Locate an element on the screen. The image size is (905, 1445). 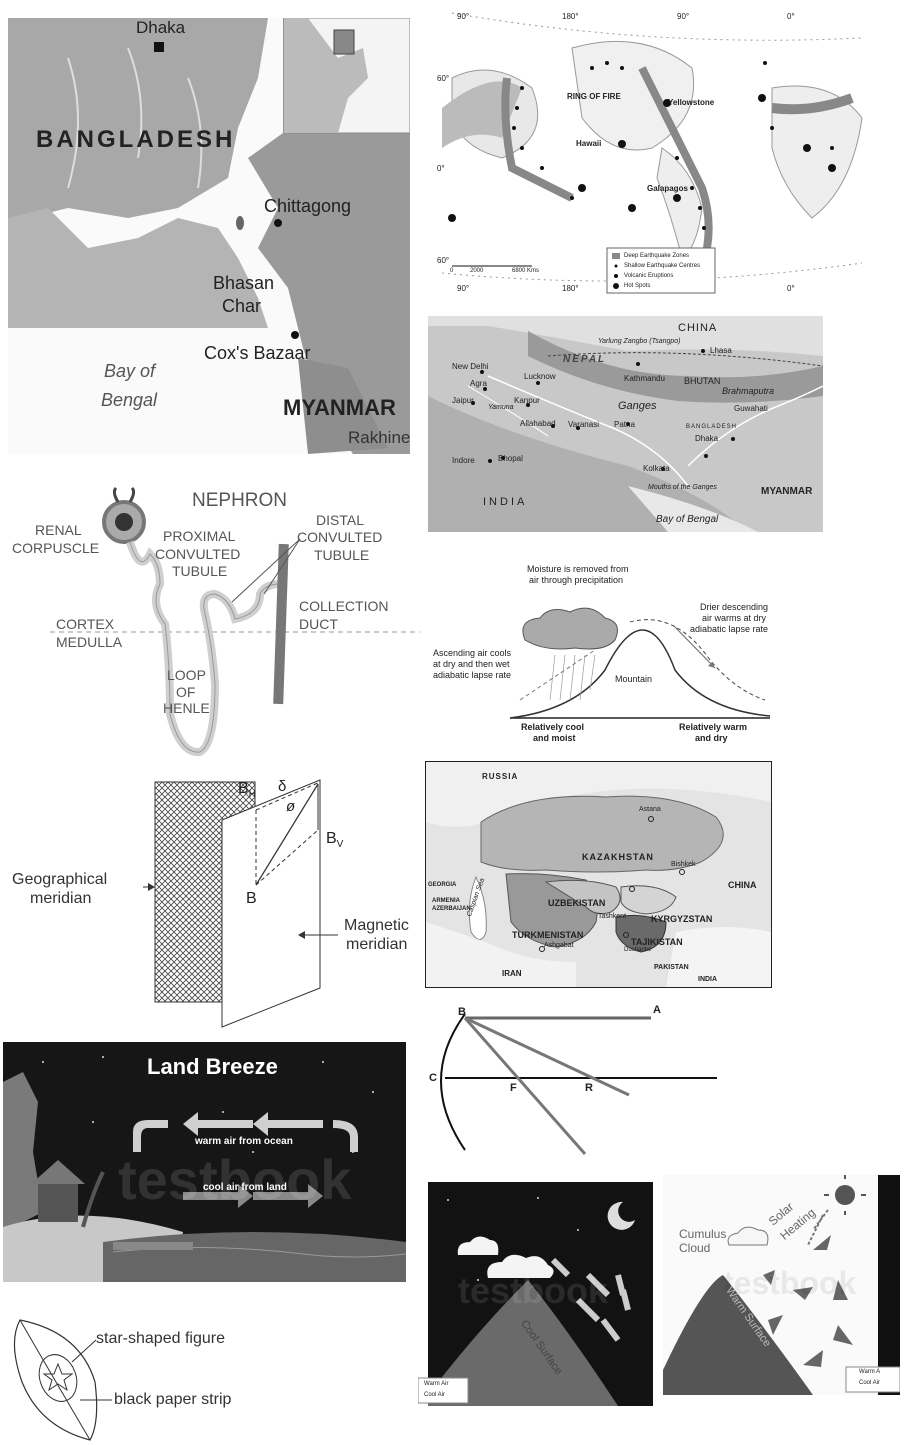
watermark: testbook is located at coordinates (235, 1179).